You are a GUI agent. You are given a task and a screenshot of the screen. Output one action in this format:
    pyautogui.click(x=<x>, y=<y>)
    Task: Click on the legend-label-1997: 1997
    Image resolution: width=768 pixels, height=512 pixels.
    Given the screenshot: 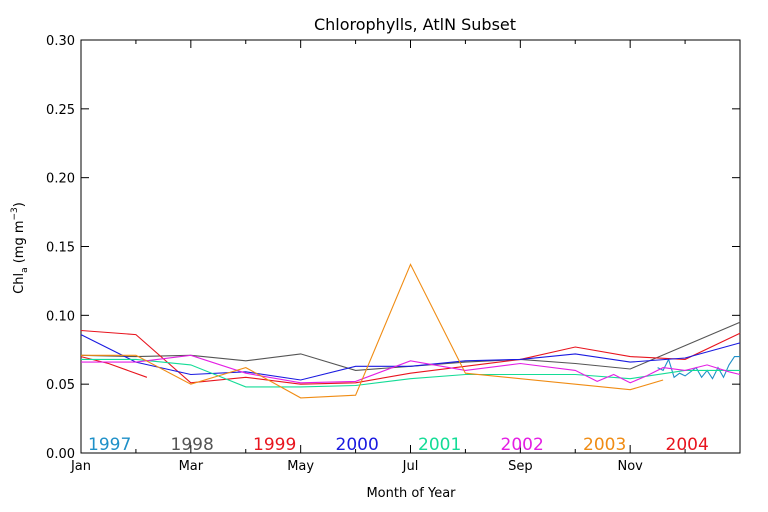 What is the action you would take?
    pyautogui.click(x=109, y=445)
    